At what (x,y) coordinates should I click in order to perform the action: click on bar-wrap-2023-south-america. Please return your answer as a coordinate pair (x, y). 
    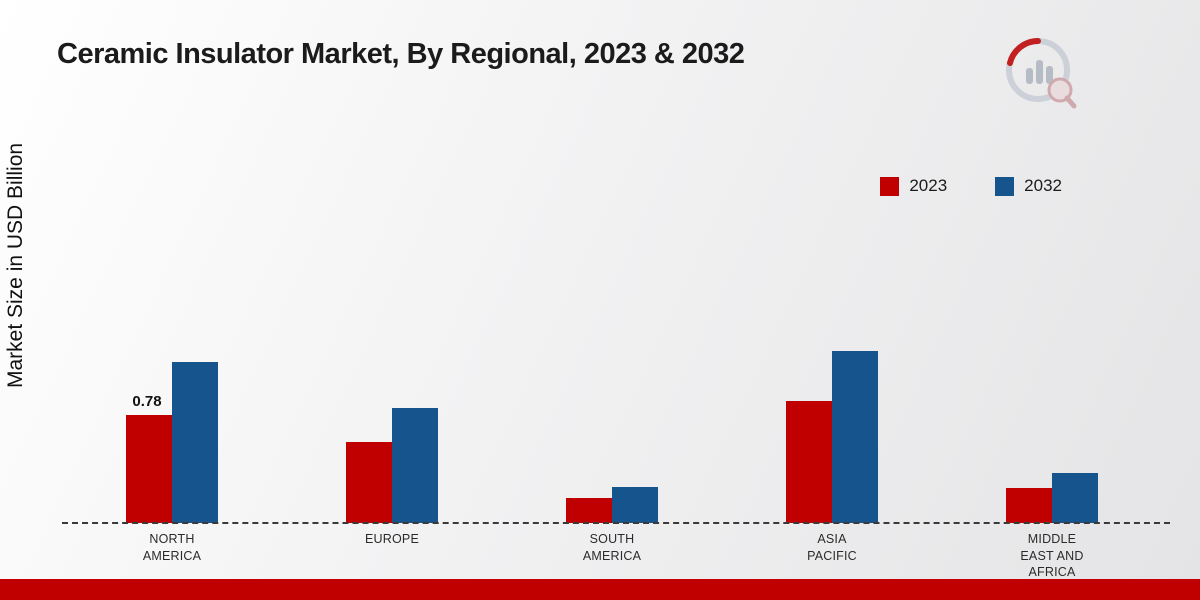
    Looking at the image, I should click on (589, 510).